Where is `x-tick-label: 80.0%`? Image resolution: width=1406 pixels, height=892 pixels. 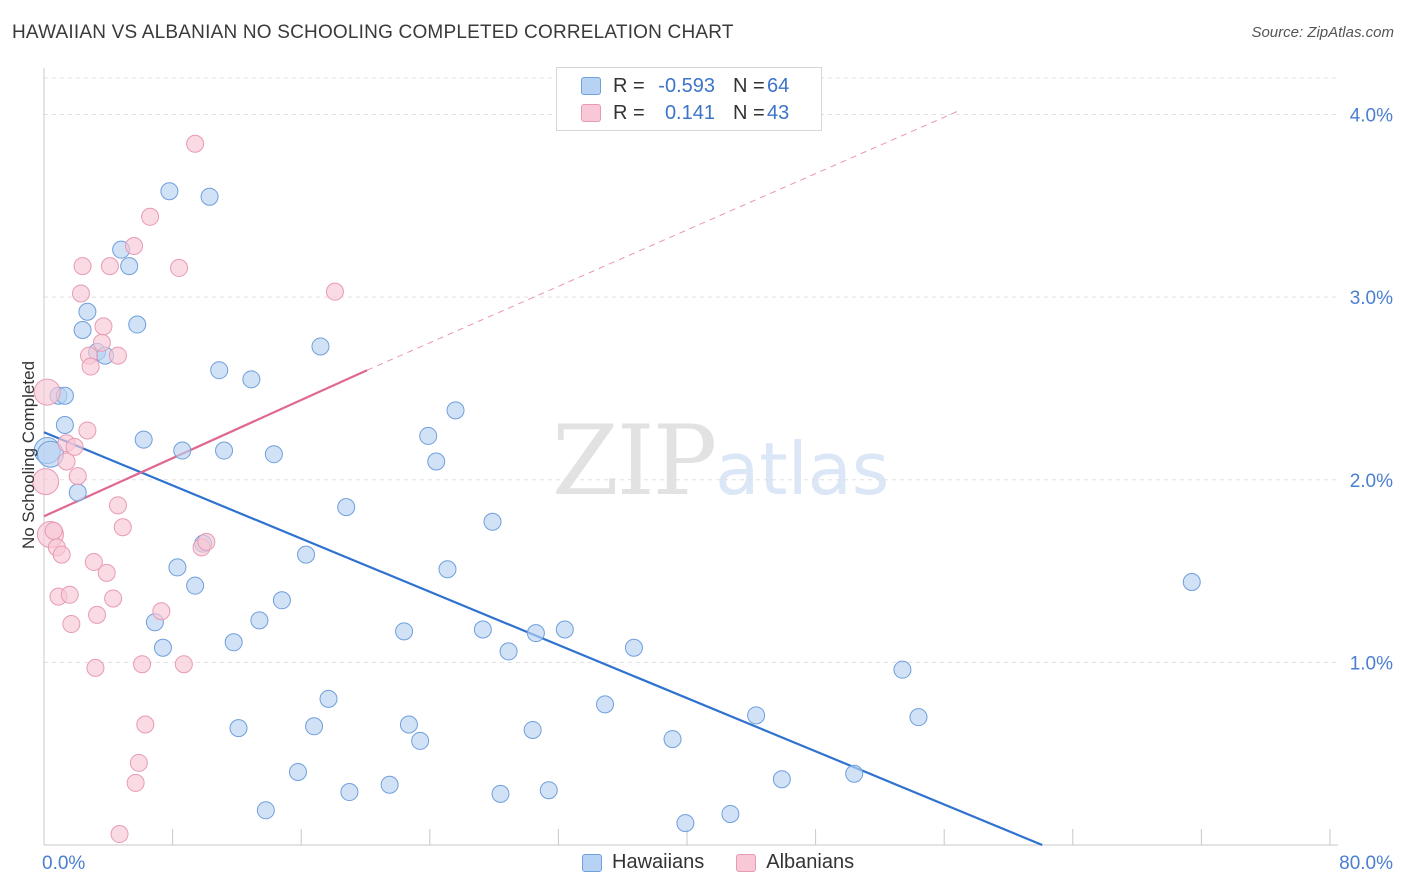 x-tick-label: 80.0% is located at coordinates (1366, 863).